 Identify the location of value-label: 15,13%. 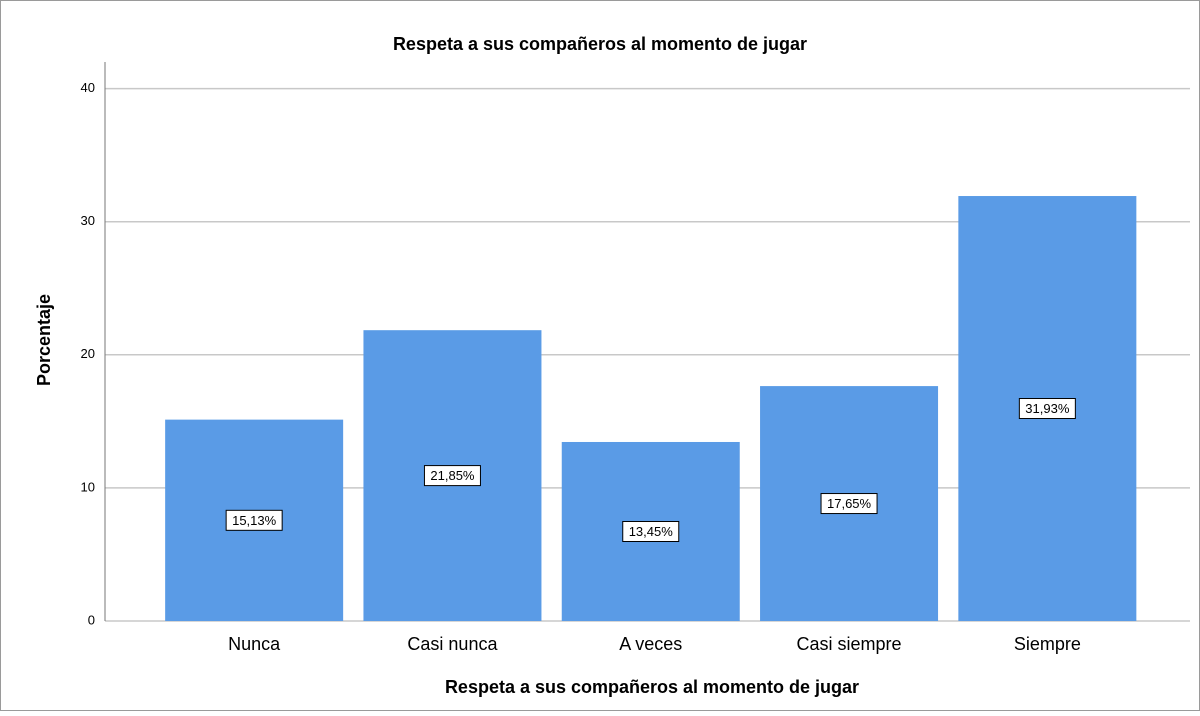
(254, 520).